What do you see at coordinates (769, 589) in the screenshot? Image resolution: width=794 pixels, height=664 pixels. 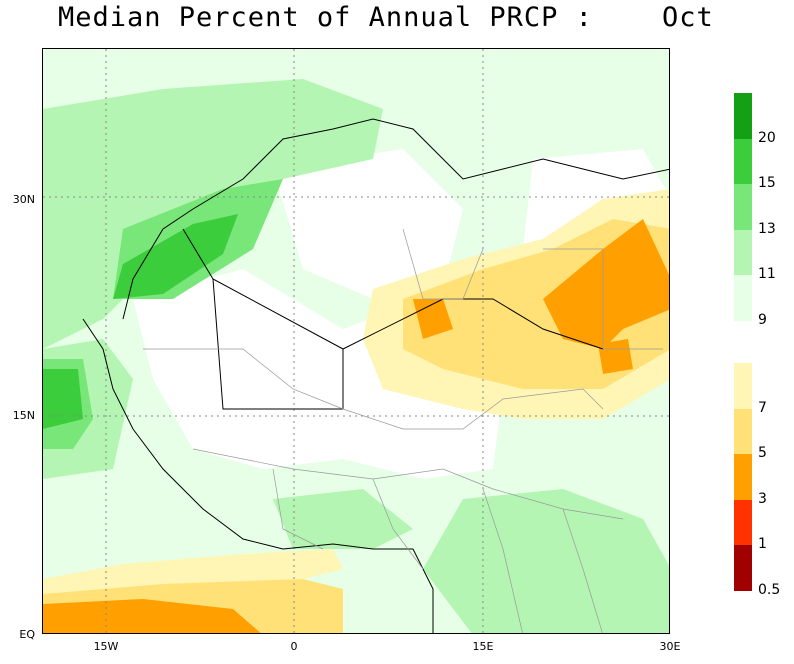 I see `legend-label: 0.5` at bounding box center [769, 589].